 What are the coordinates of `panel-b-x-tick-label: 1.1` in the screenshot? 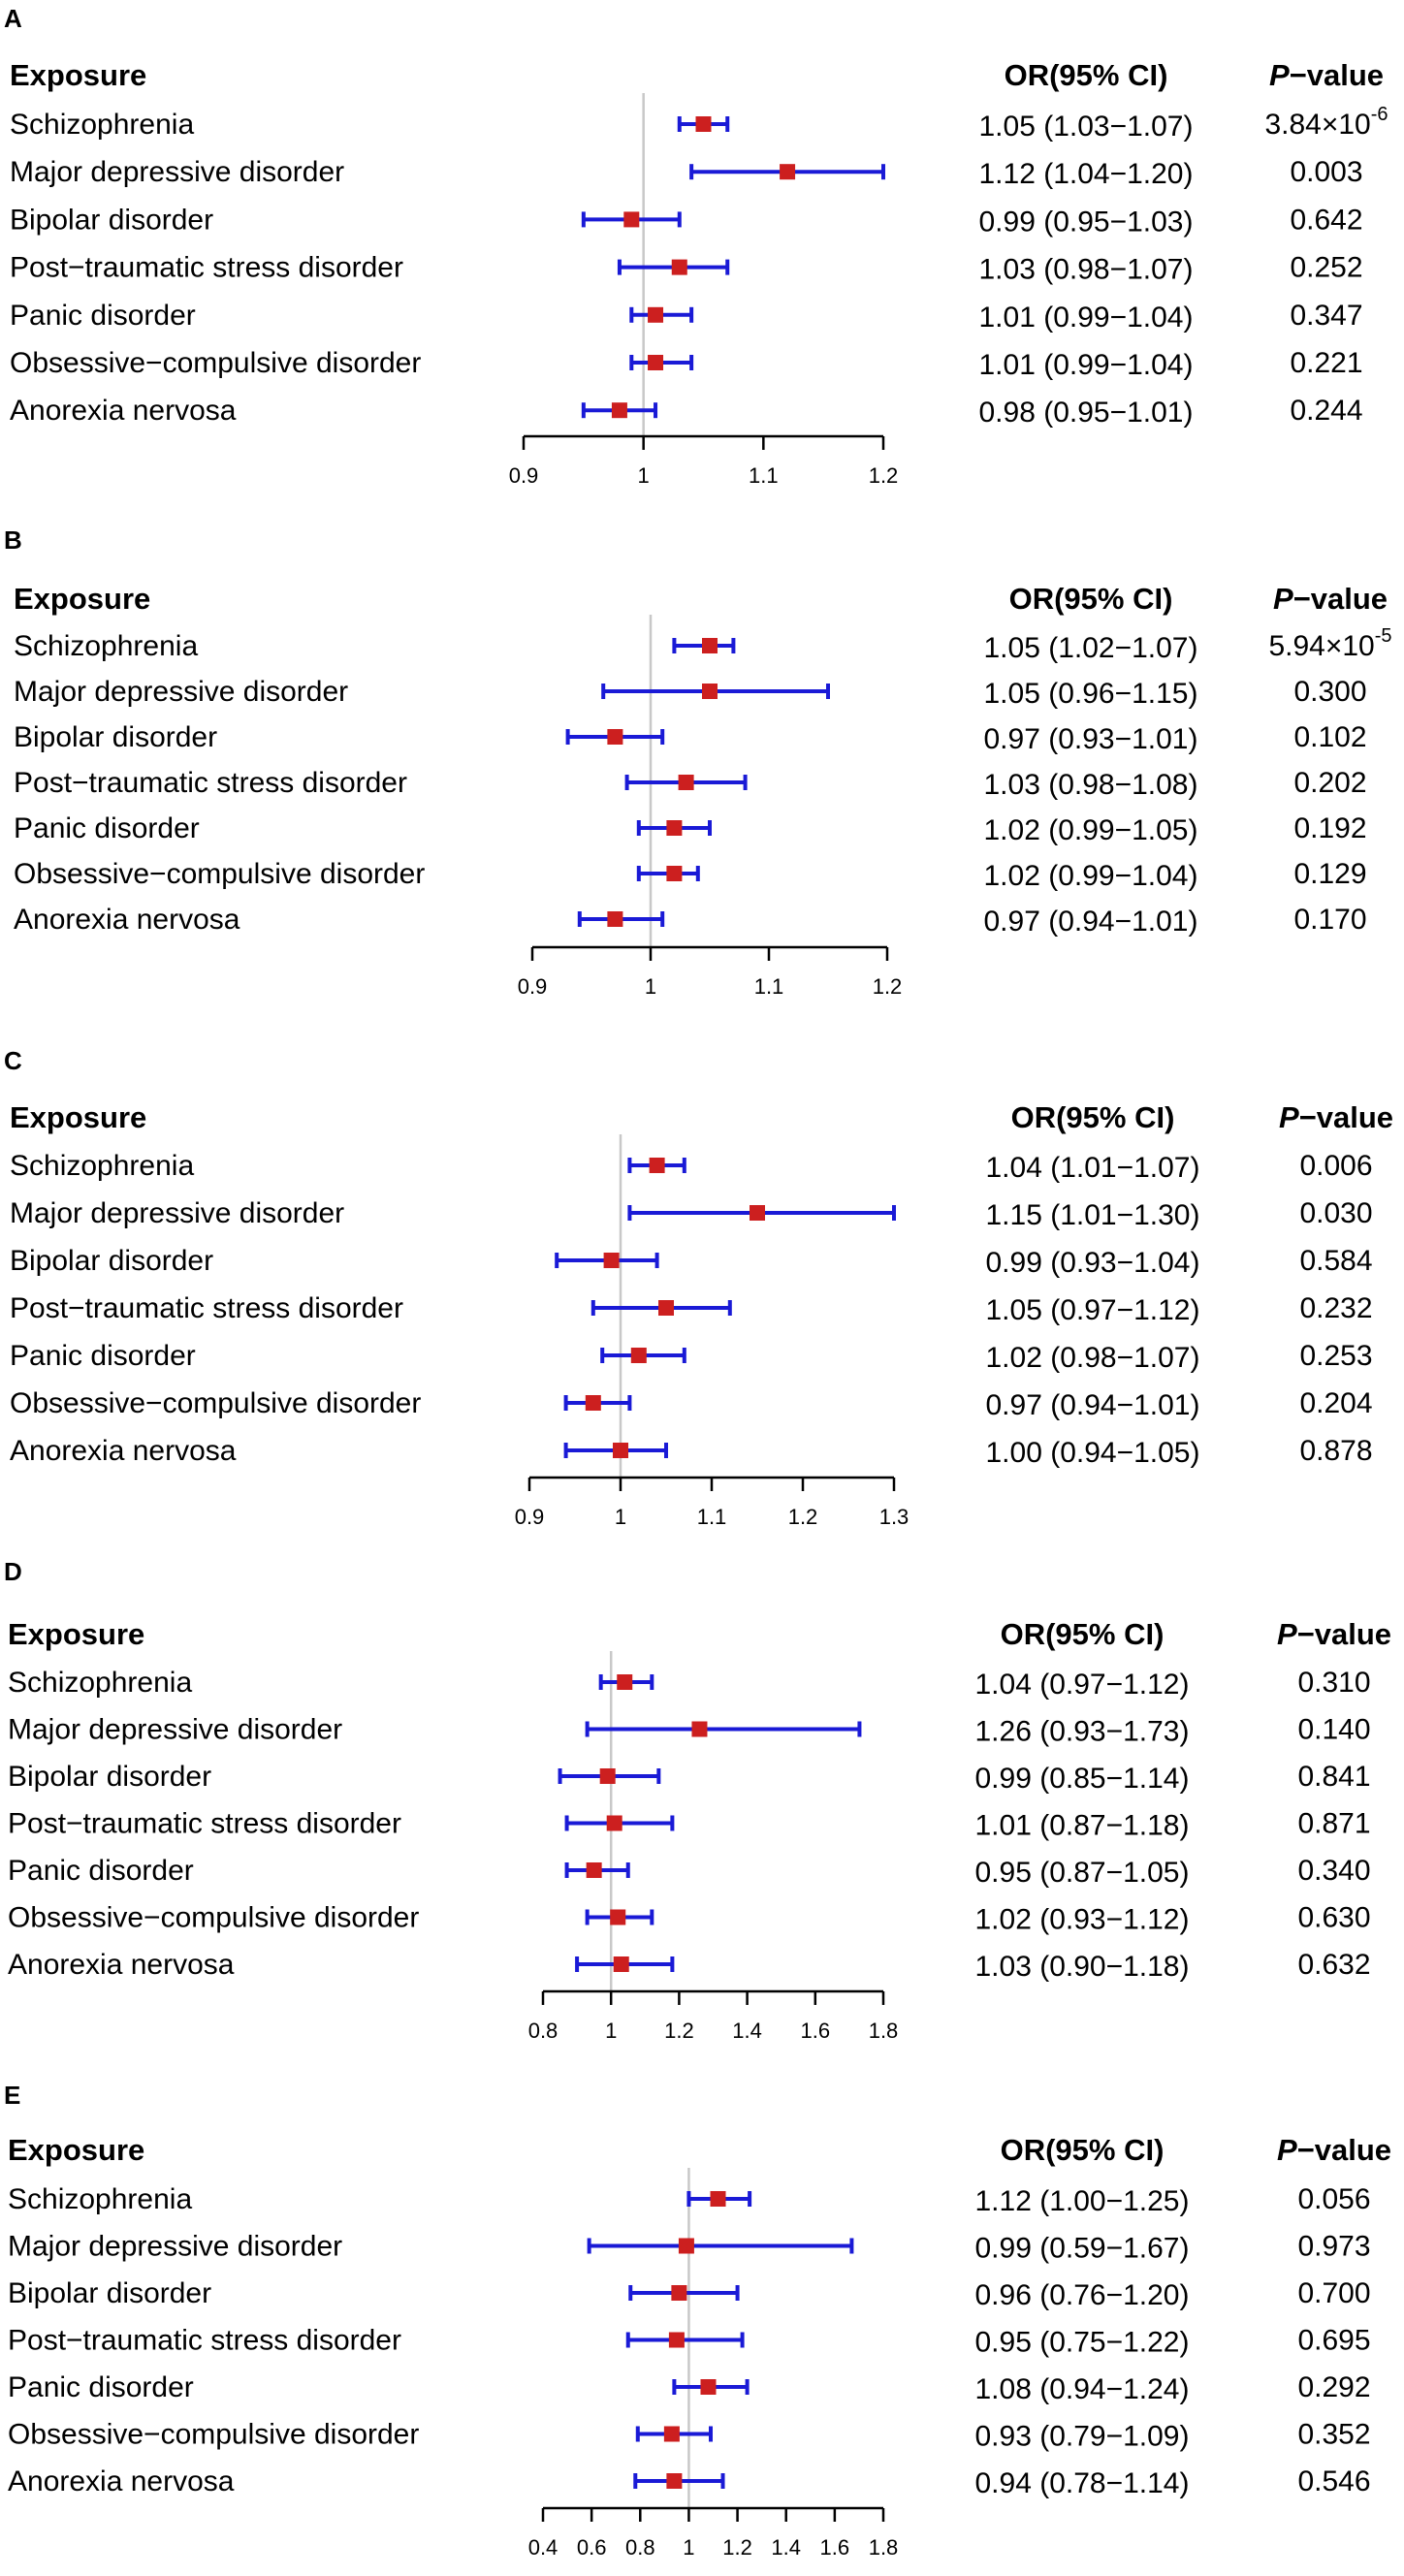 It's located at (769, 987).